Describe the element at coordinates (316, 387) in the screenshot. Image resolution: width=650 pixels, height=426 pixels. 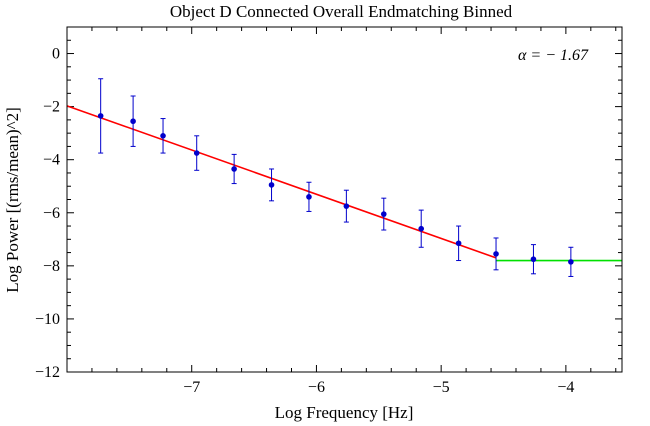
I see `x-tick-label: −6` at that location.